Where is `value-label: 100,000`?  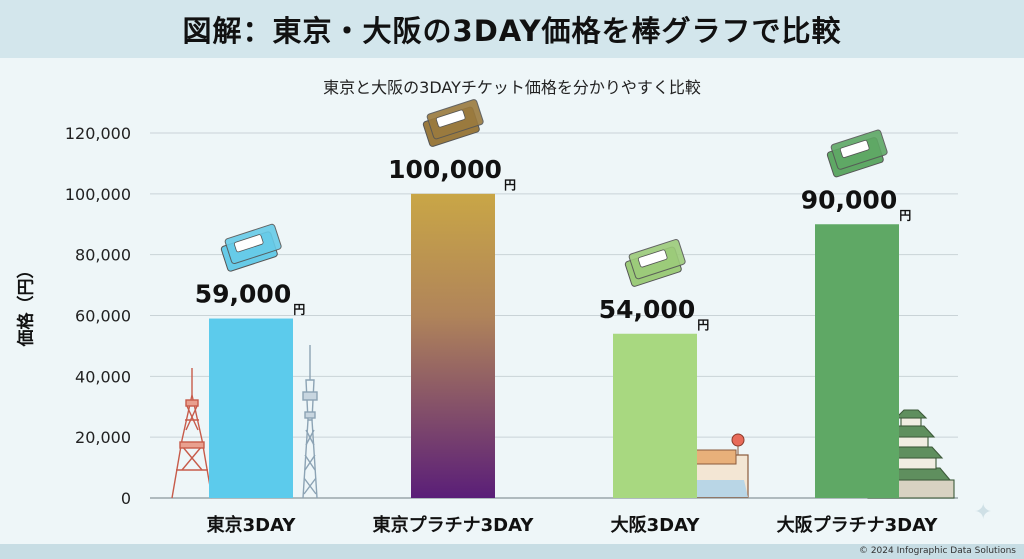 value-label: 100,000 is located at coordinates (445, 169).